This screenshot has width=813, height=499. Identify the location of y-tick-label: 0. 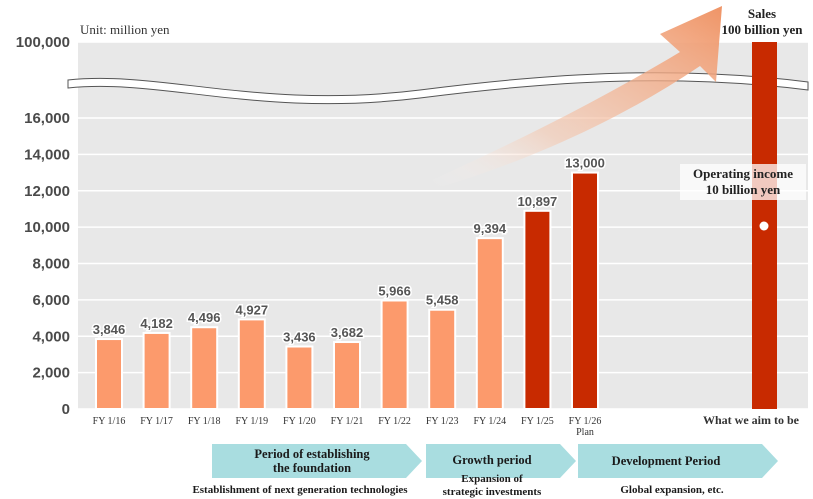
(66, 409).